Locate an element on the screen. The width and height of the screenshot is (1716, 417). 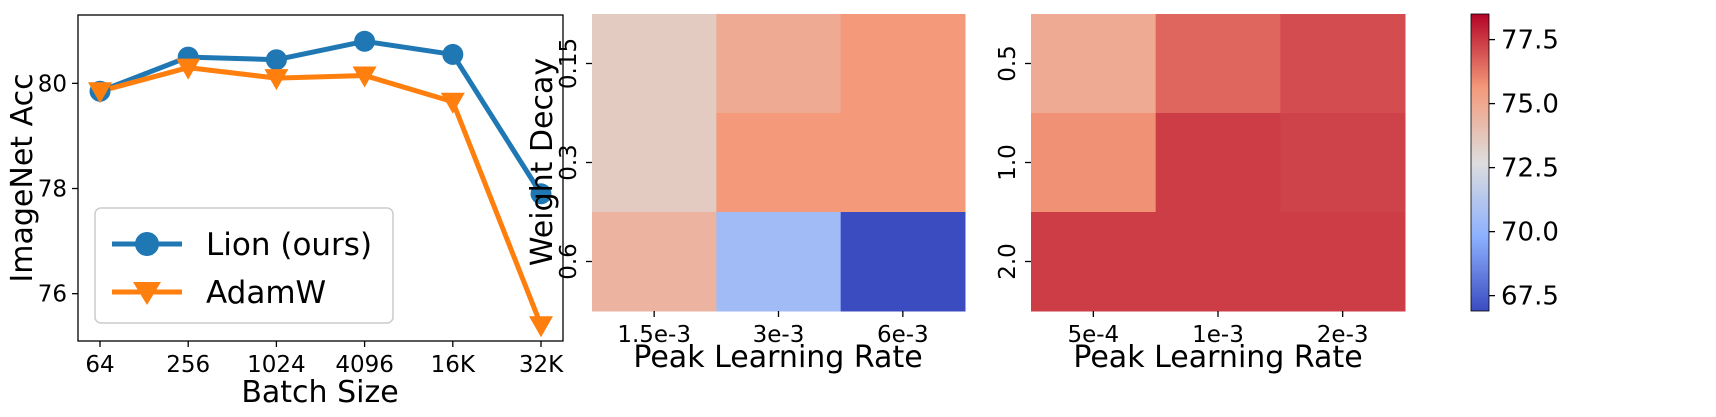
line-y-tick-label: 76 is located at coordinates (52, 295).